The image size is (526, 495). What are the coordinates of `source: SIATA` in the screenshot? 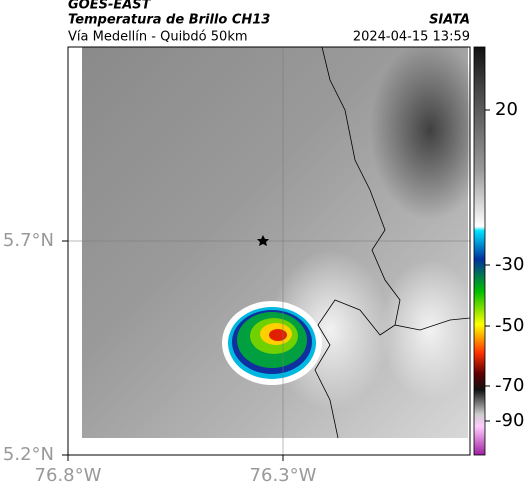 It's located at (449, 20).